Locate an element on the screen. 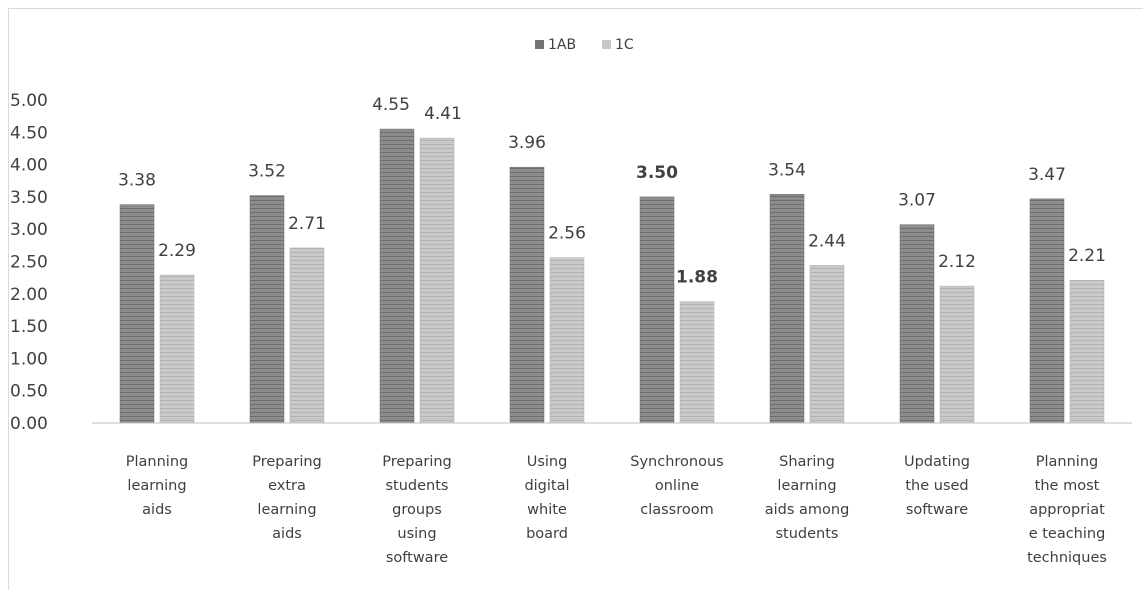  data-label-1c: 1.88 is located at coordinates (697, 278).